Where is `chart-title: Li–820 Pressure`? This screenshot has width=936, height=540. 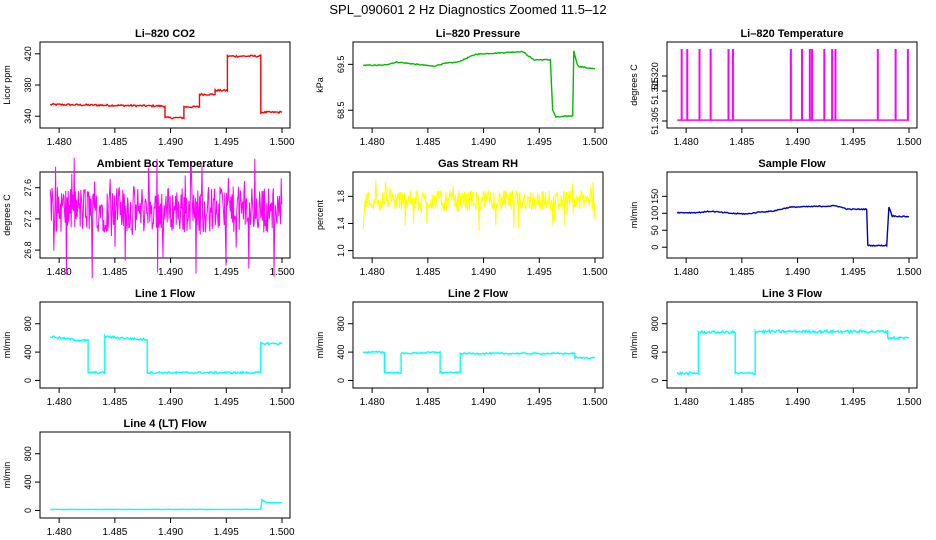 chart-title: Li–820 Pressure is located at coordinates (478, 34).